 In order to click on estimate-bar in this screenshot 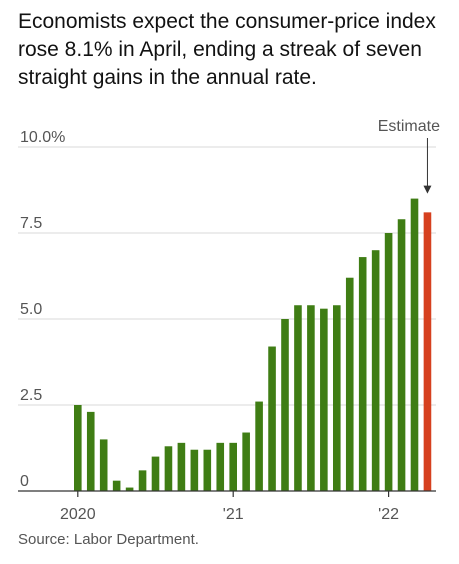, I will do `click(427, 352)`.